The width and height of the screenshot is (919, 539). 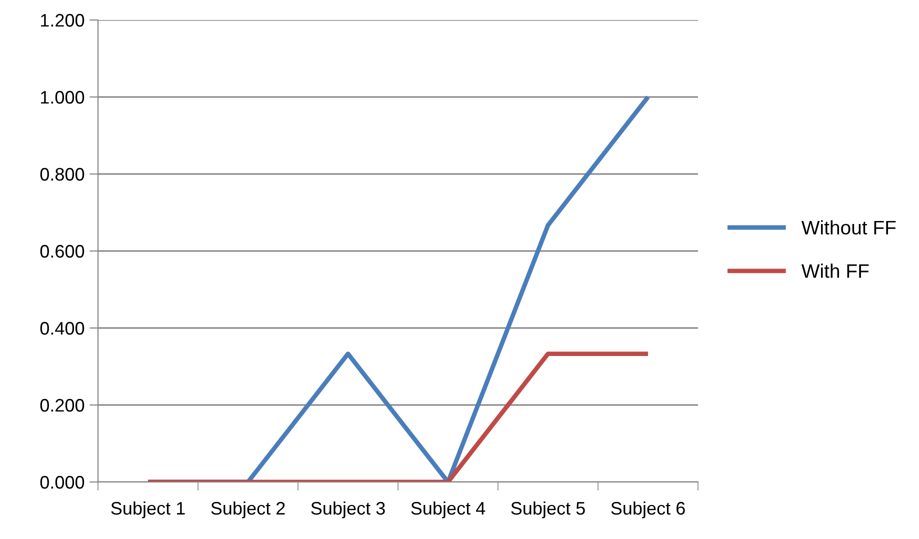 I want to click on y-tick-label: 1.000, so click(x=62, y=97).